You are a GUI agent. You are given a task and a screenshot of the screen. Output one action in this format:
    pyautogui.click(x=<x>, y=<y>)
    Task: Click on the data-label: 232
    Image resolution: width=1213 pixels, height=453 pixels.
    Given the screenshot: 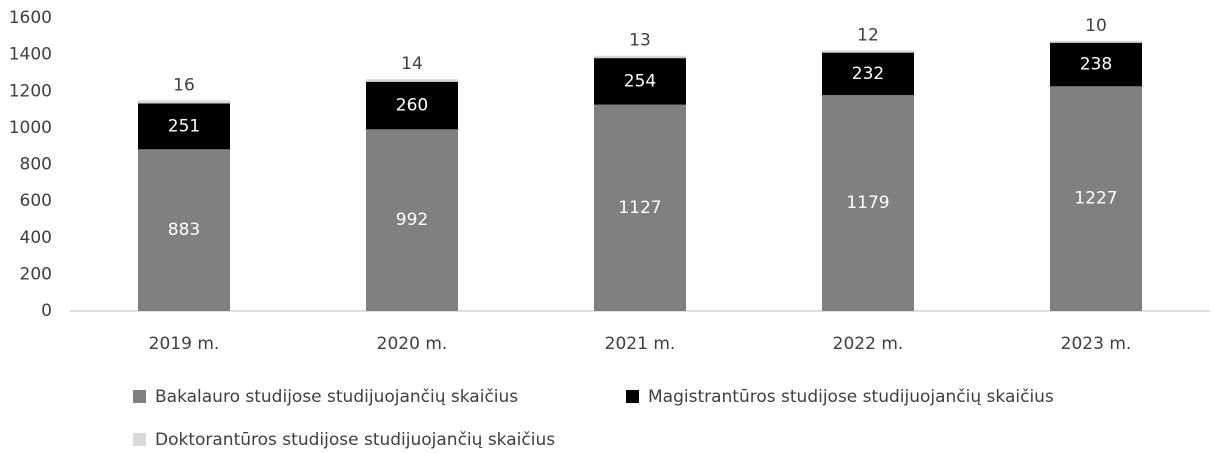 What is the action you would take?
    pyautogui.click(x=868, y=74)
    